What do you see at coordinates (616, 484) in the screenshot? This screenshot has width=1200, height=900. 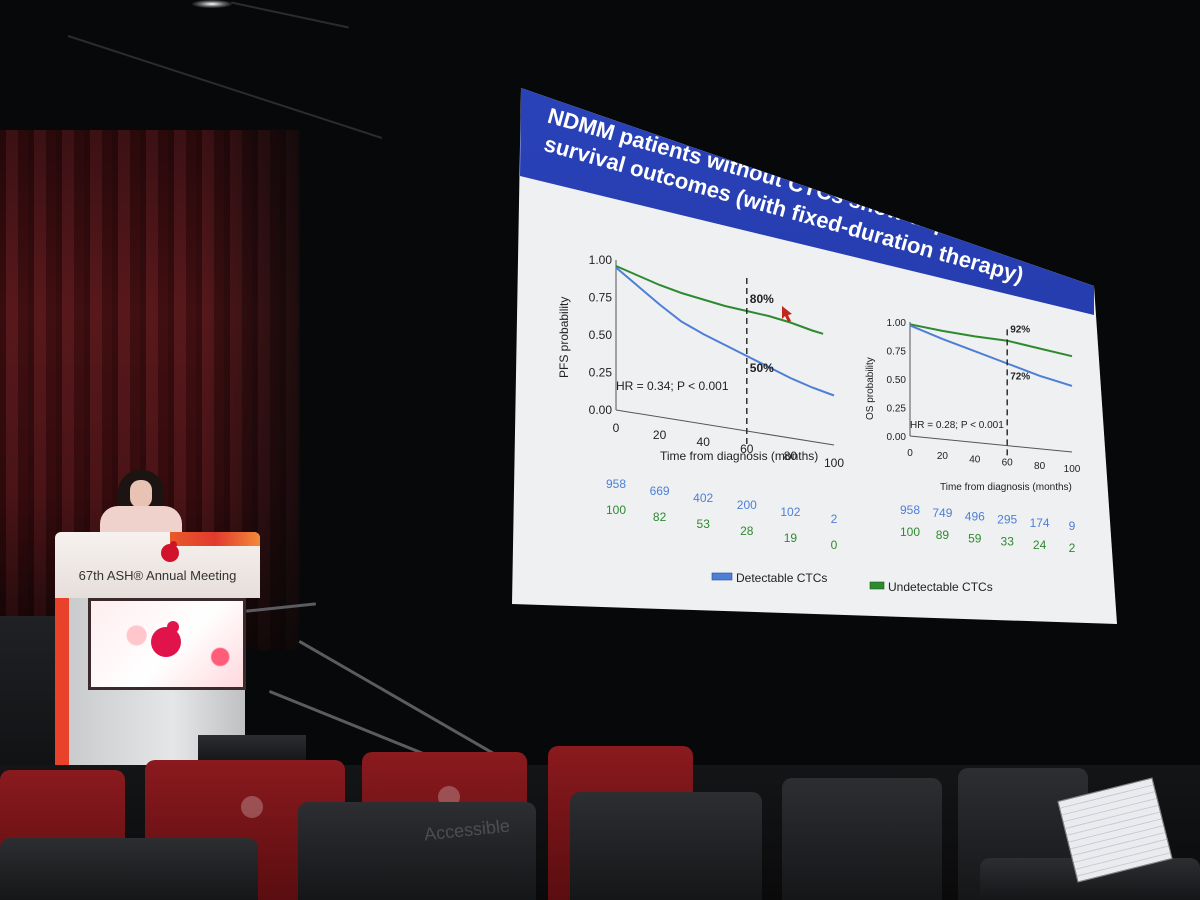 I see `pfs-risk-detectable: 958` at bounding box center [616, 484].